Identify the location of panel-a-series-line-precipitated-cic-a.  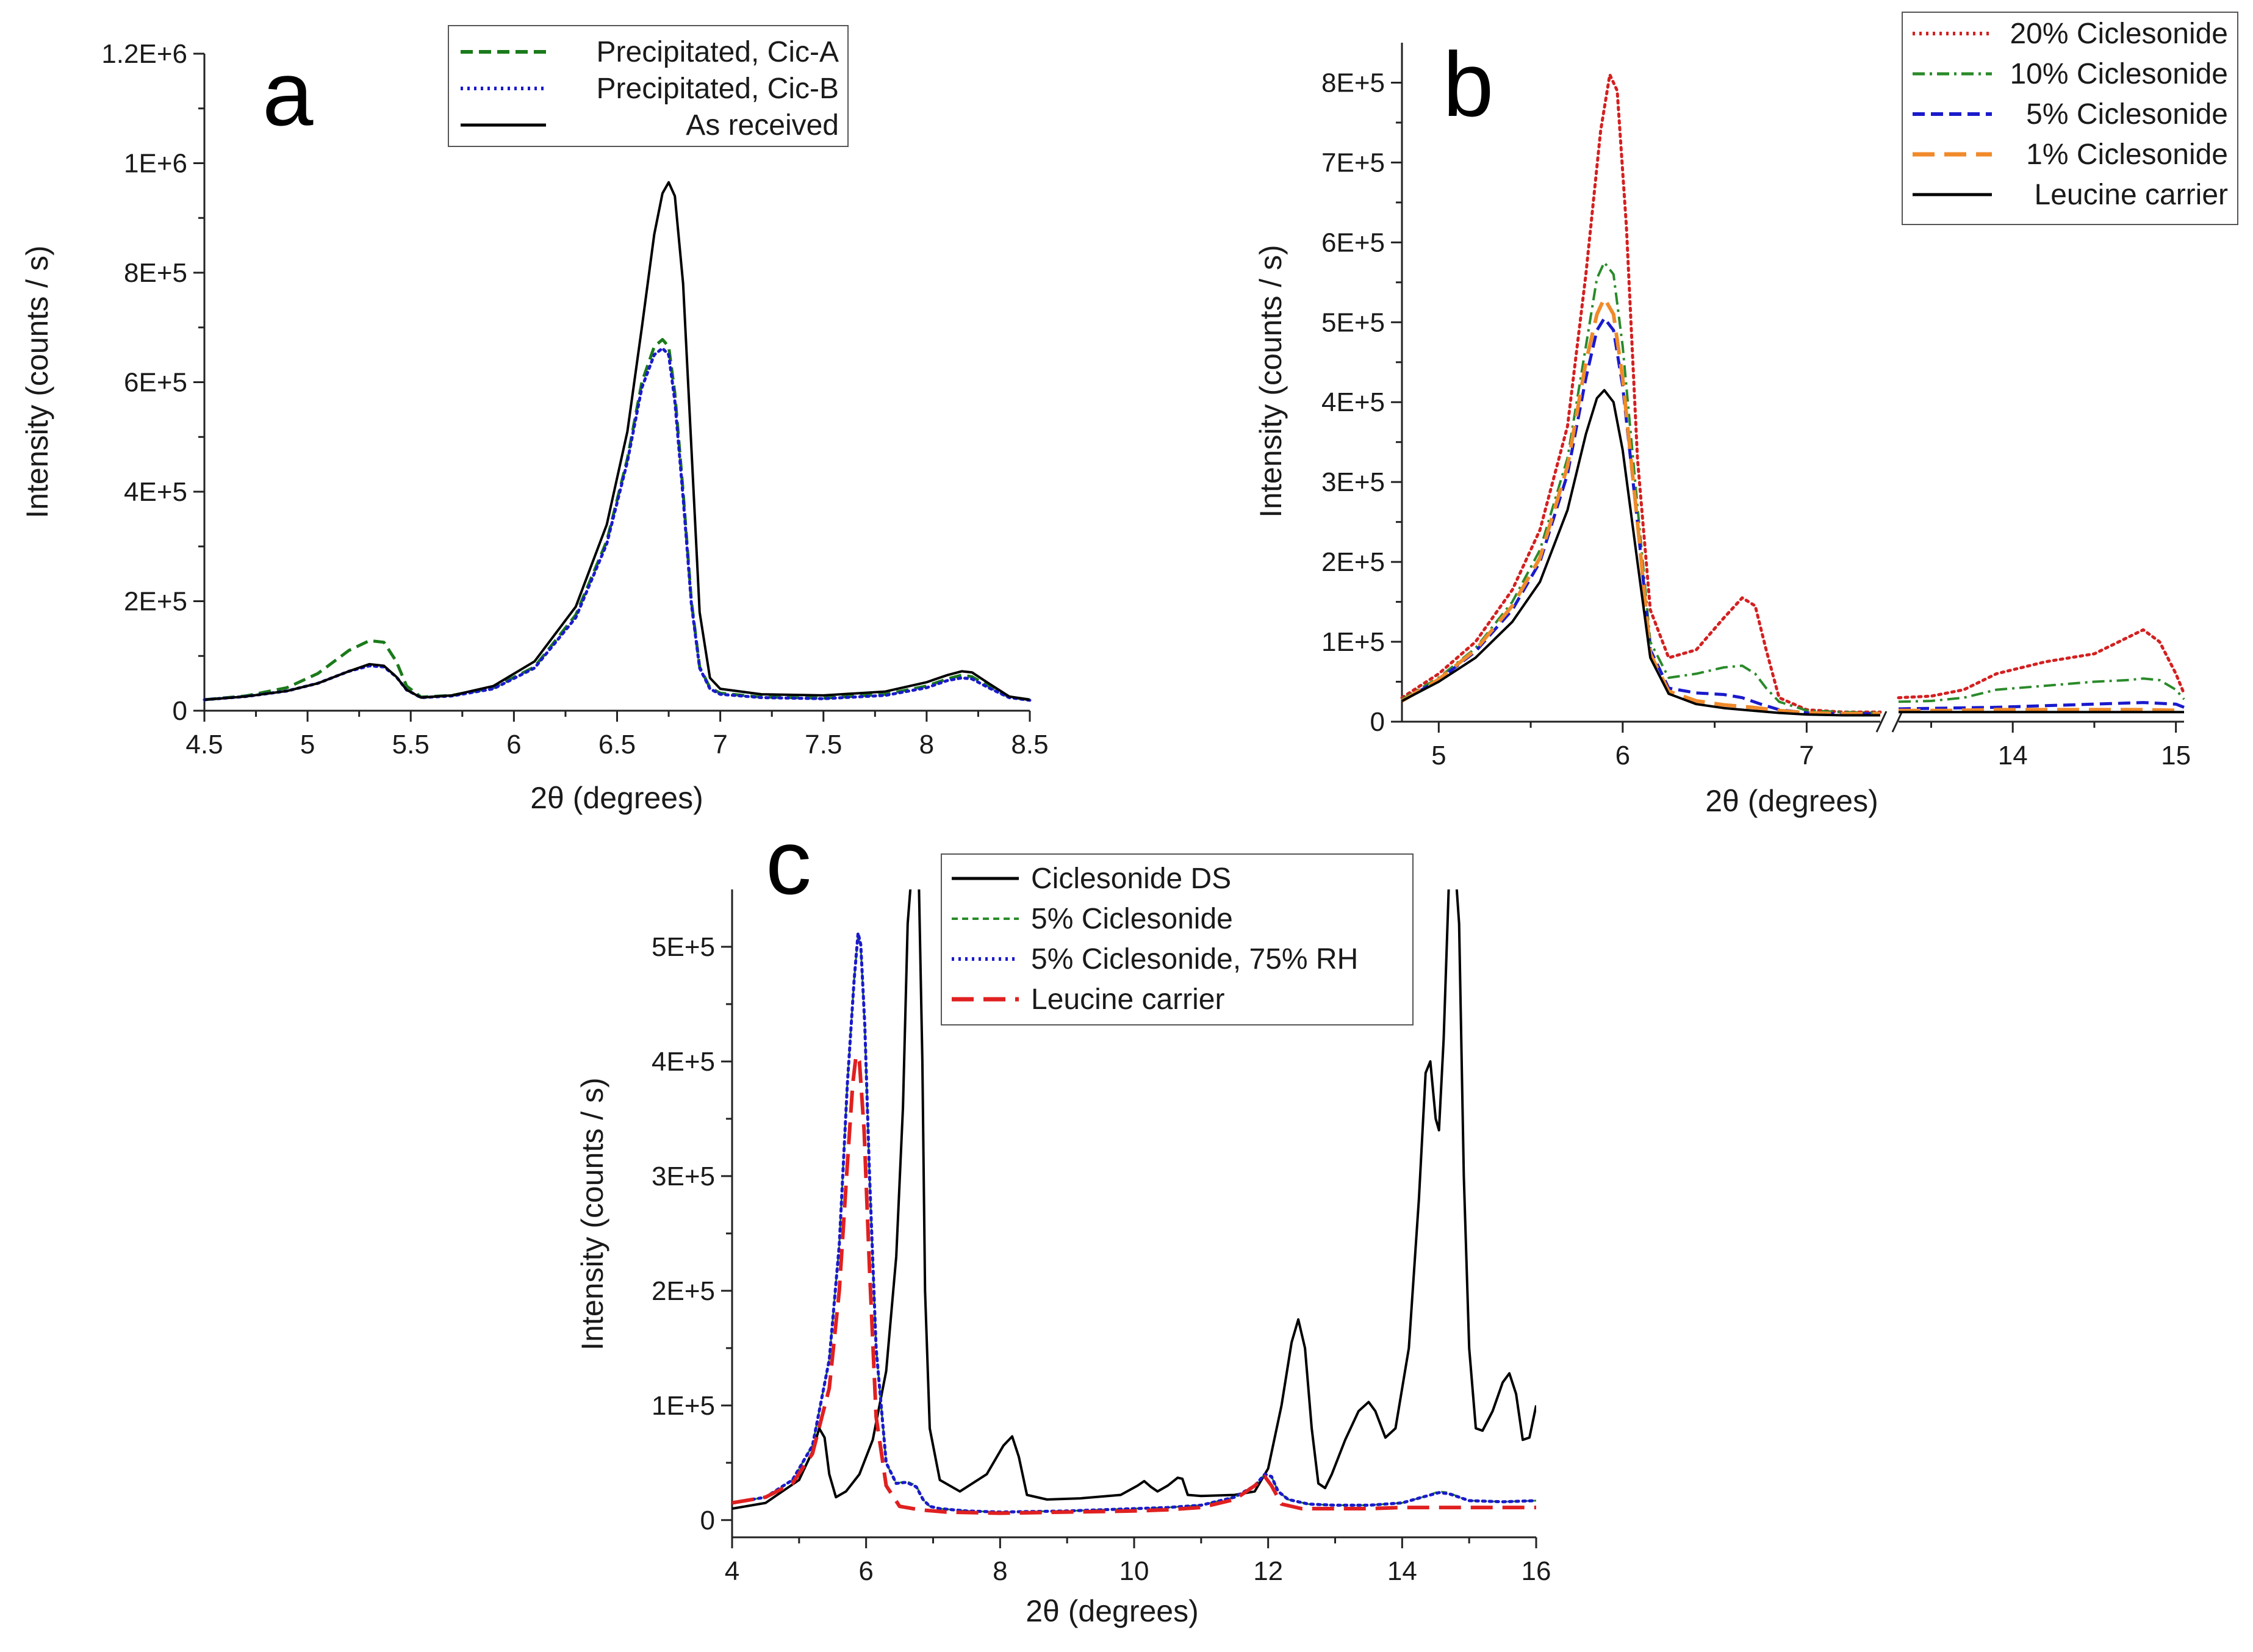
(617, 520).